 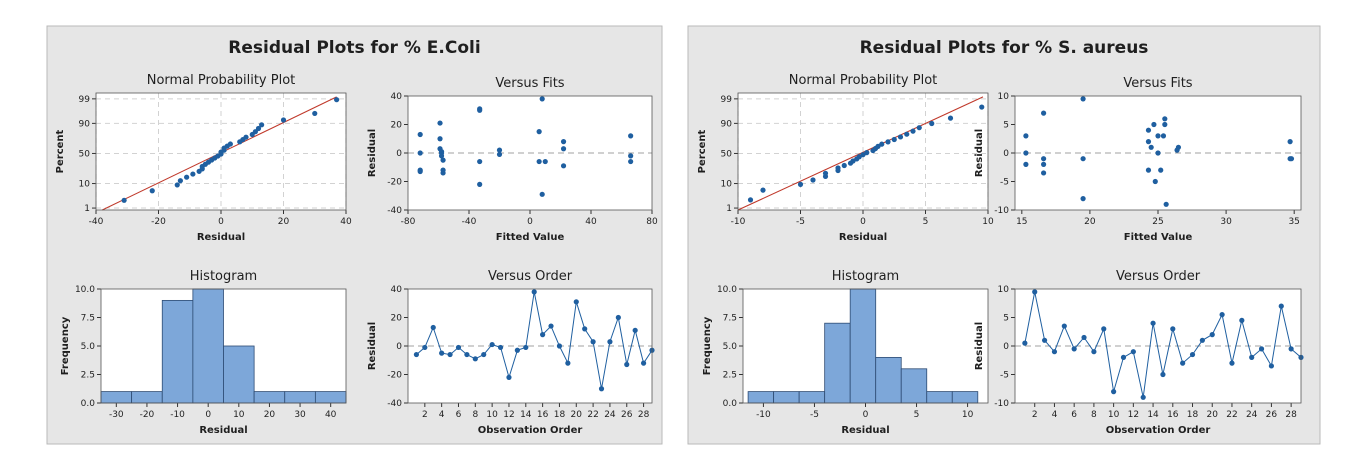 I want to click on x-tick-label: 10, so click(x=988, y=222).